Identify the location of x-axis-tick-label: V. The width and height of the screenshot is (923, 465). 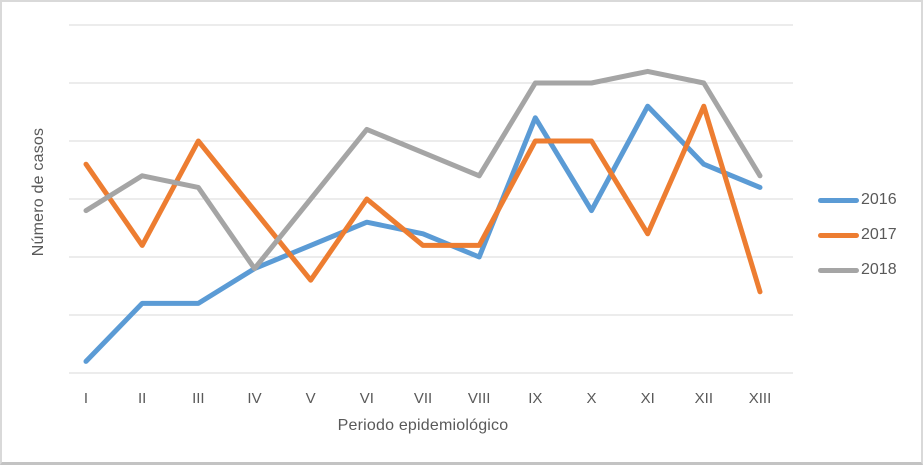
(311, 398).